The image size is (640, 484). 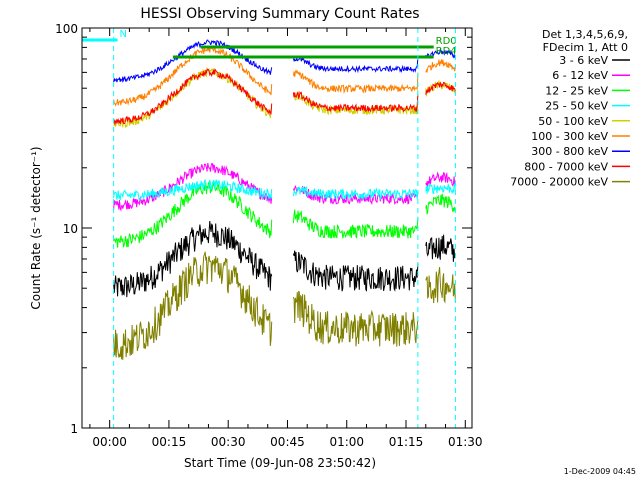 I want to click on legend-entry-6: 300 - 800 keV, so click(x=569, y=151).